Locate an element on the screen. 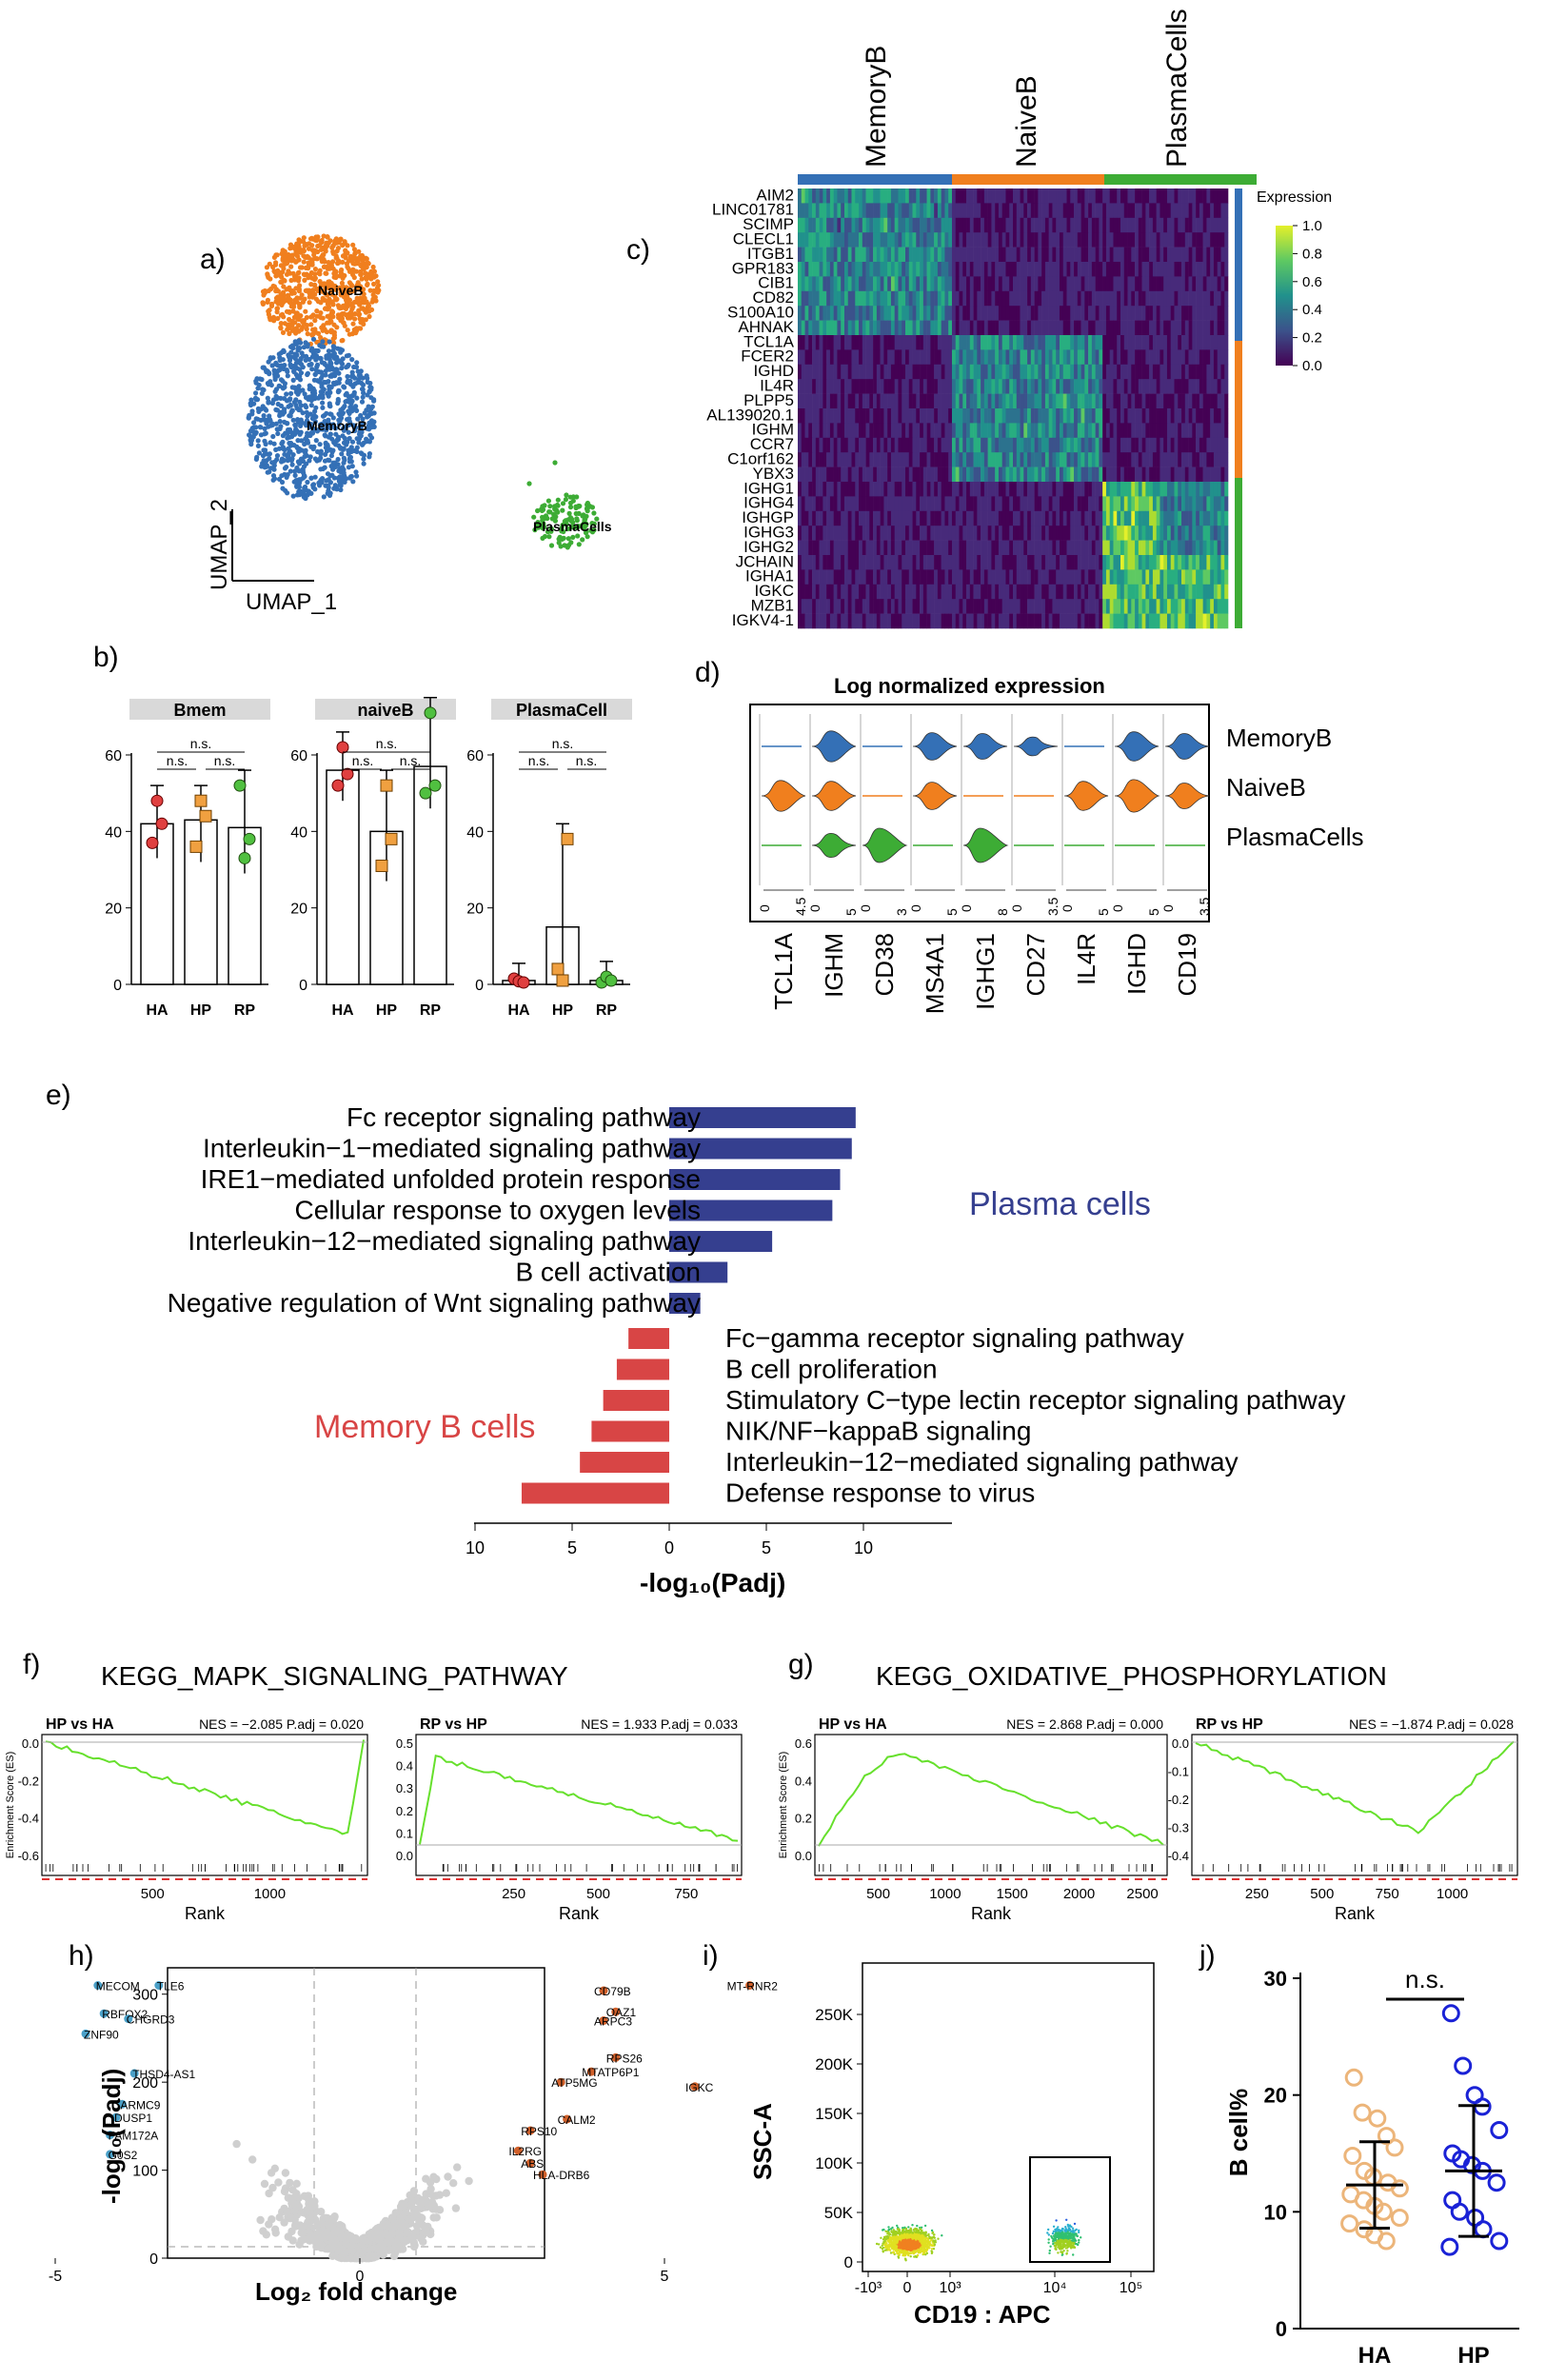 Image resolution: width=1546 pixels, height=2380 pixels. panel-label-b: b) is located at coordinates (106, 657).